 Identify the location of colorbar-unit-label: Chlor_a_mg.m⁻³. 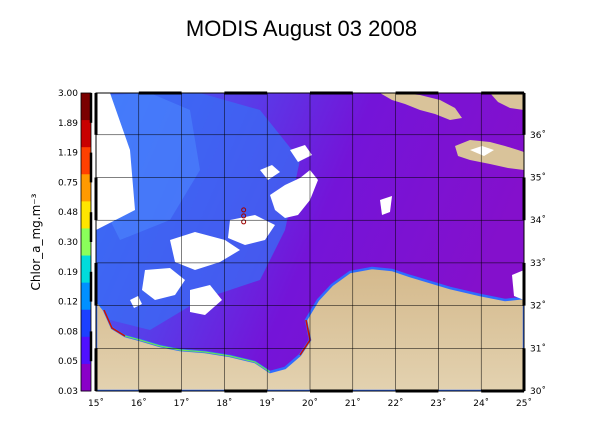
(36, 241).